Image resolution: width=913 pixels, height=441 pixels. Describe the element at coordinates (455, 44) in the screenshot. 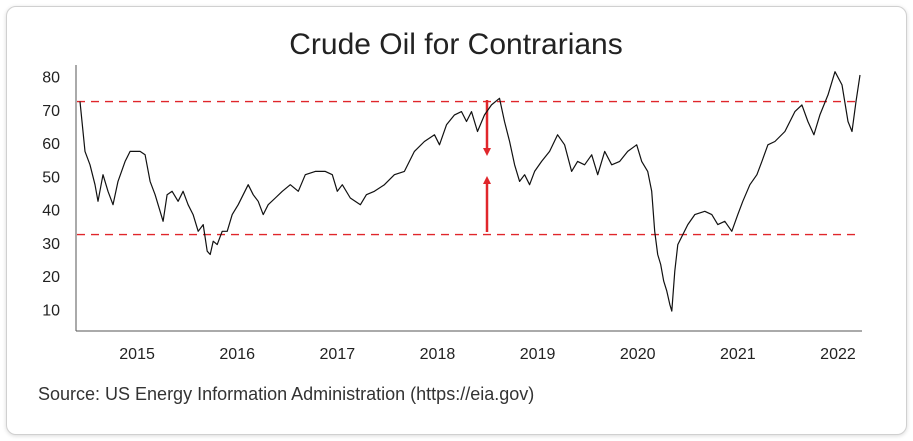

I see `chart-title: Crude Oil for Contrarians` at that location.